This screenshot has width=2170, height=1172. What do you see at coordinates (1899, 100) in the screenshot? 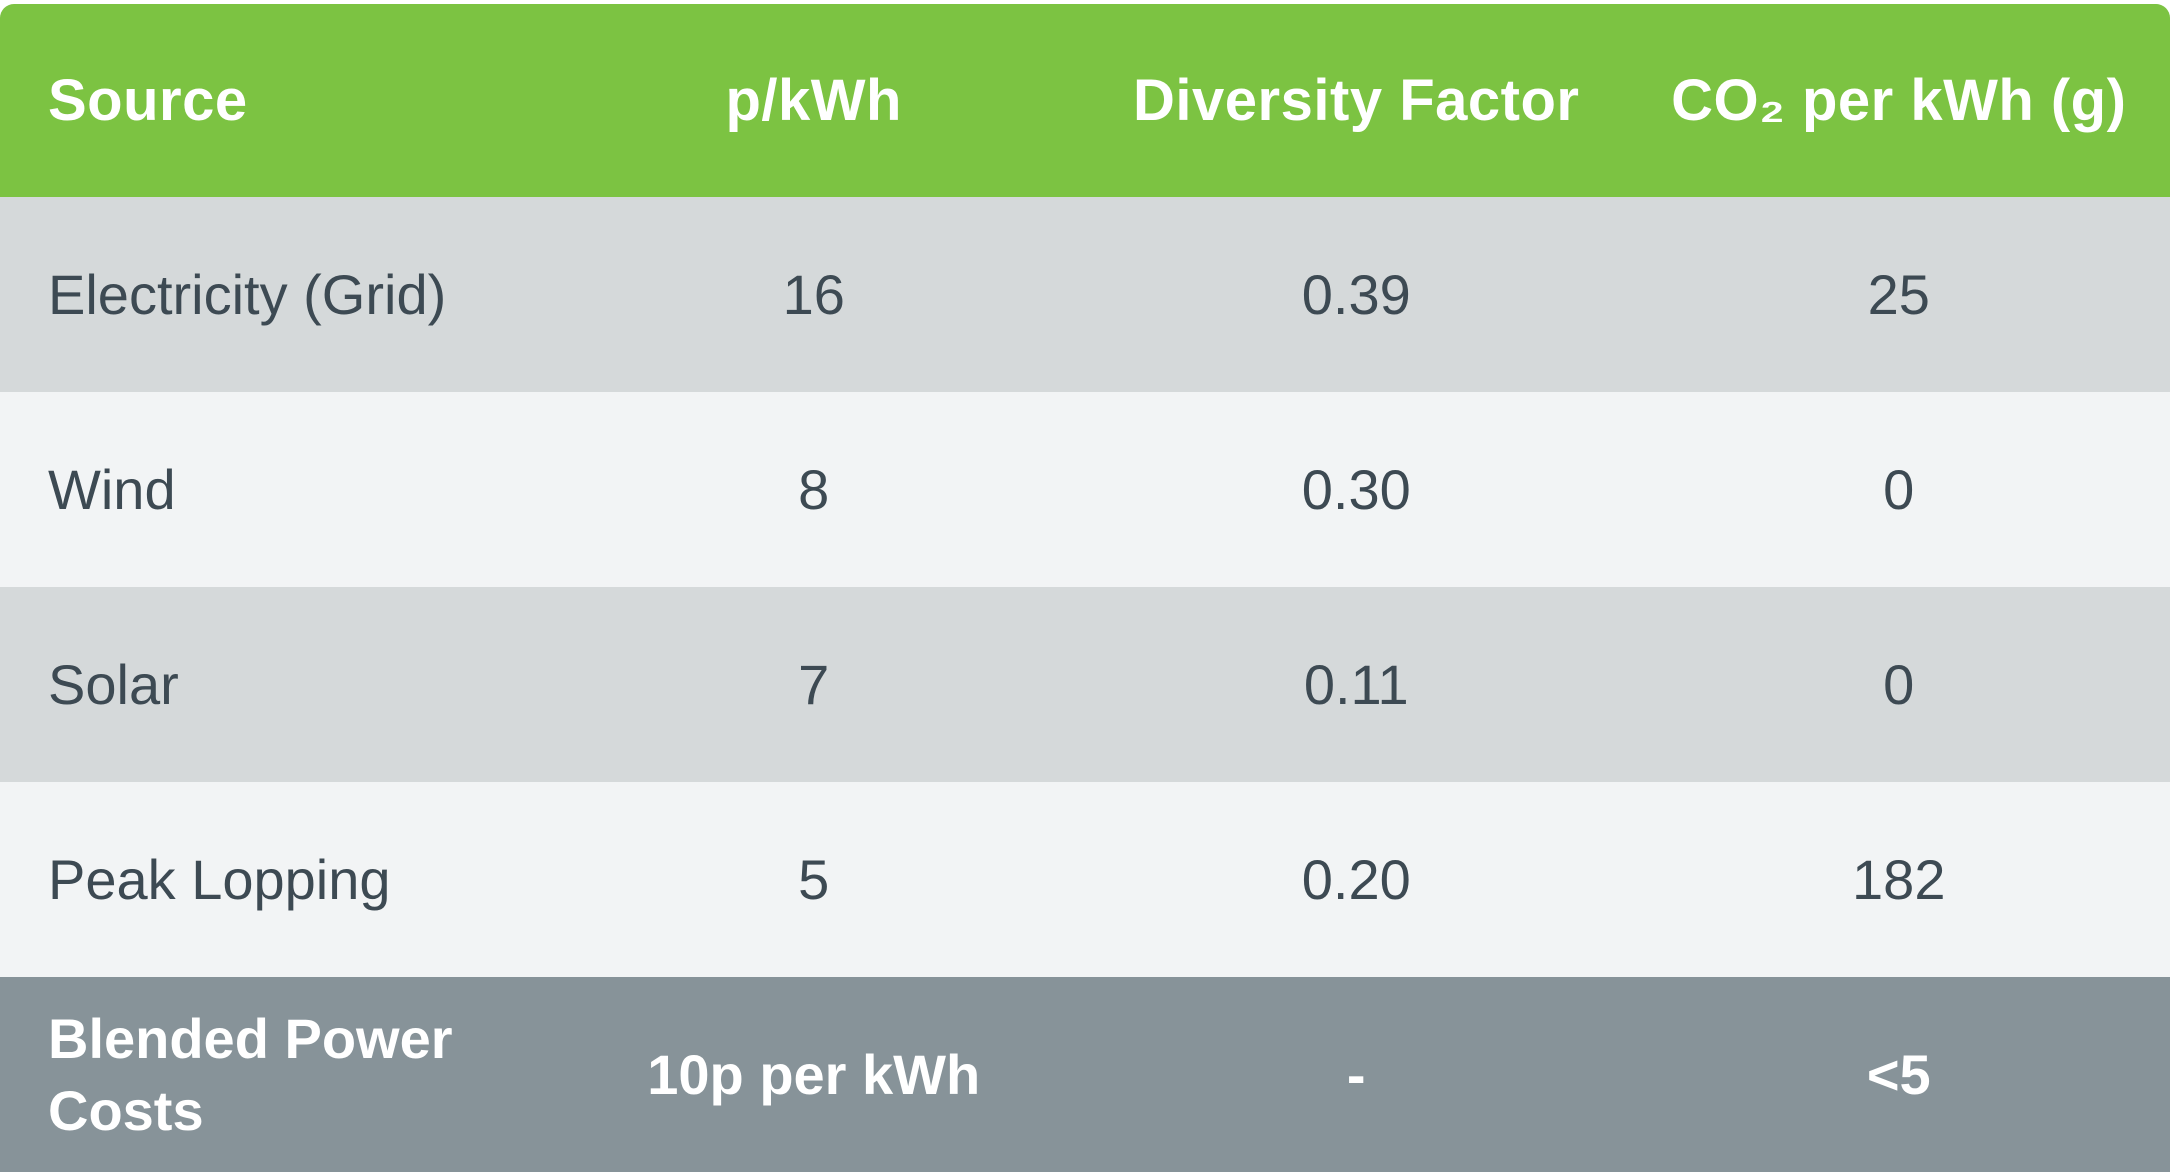
I see `header-cell-co2-per-kwh: CO₂ per kWh (g)` at bounding box center [1899, 100].